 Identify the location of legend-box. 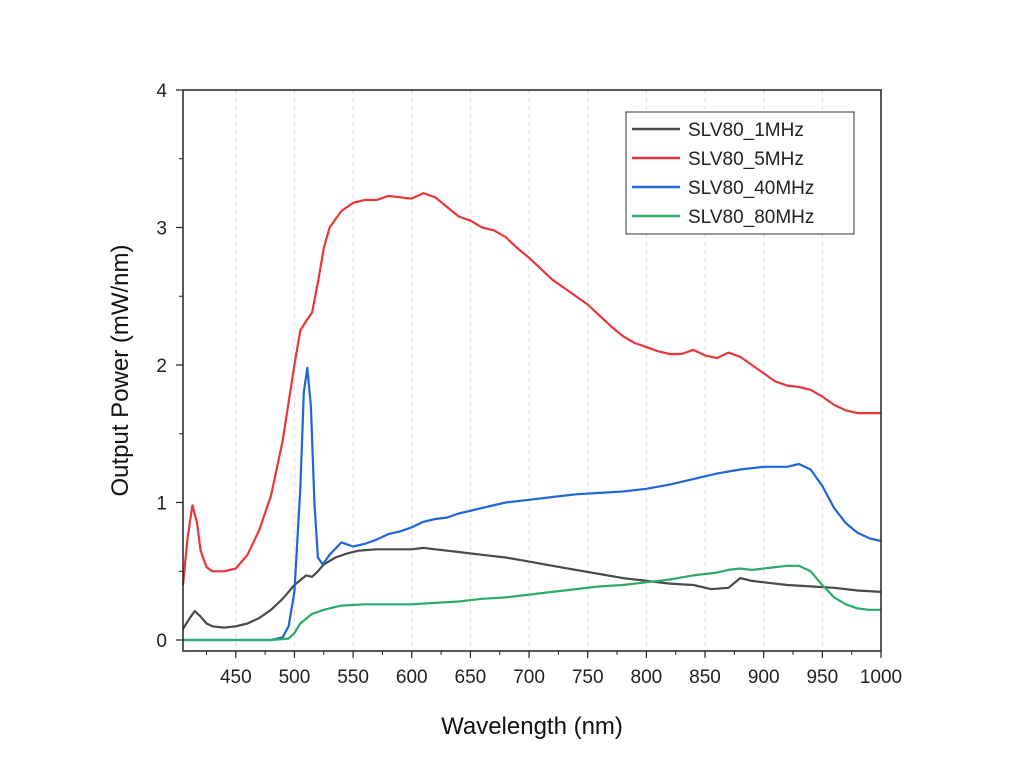
(740, 173).